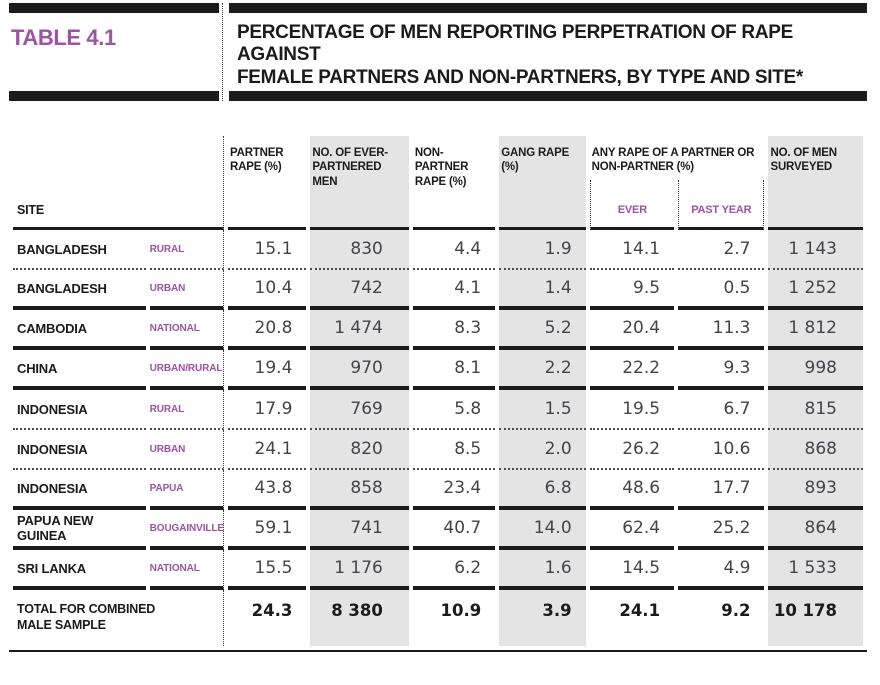 The width and height of the screenshot is (880, 685). Describe the element at coordinates (454, 530) in the screenshot. I see `non-partner-rape-cell: 40.7` at that location.